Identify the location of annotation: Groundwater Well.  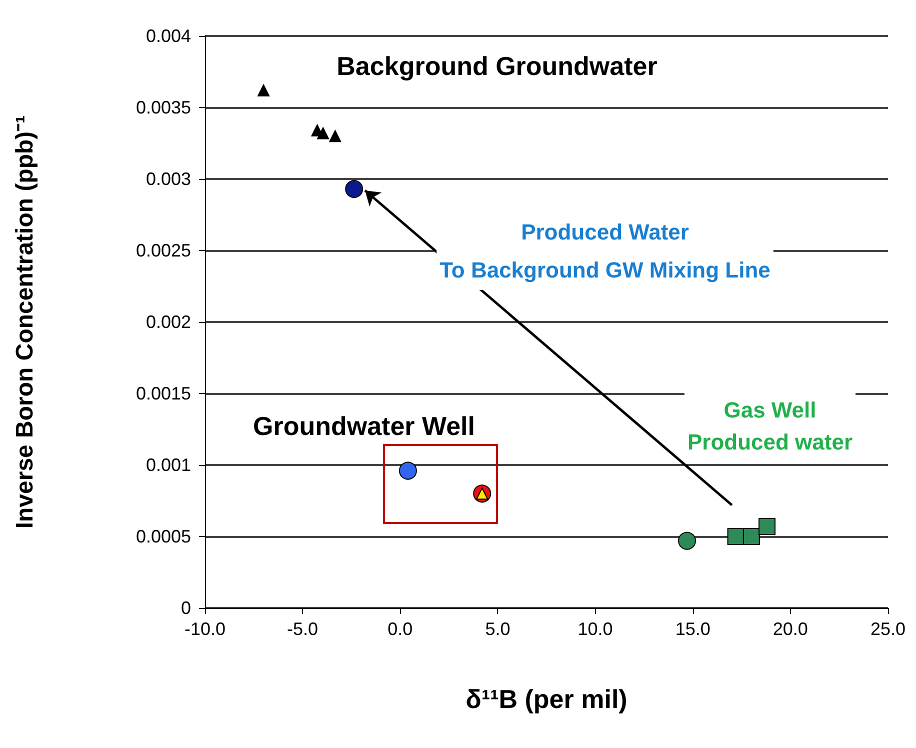
(364, 426).